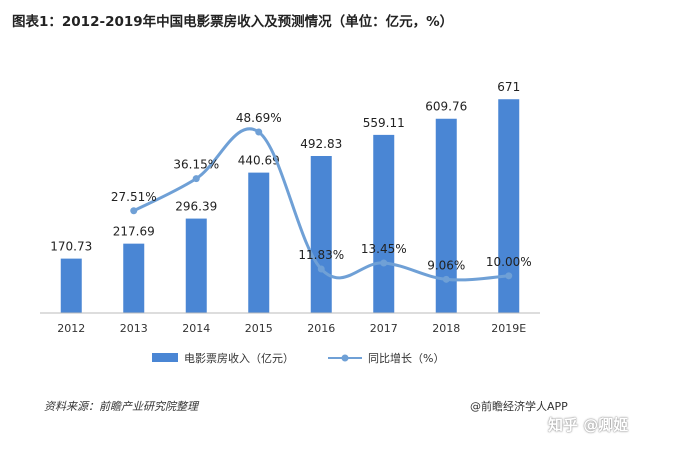  I want to click on bar-2012, so click(71, 285).